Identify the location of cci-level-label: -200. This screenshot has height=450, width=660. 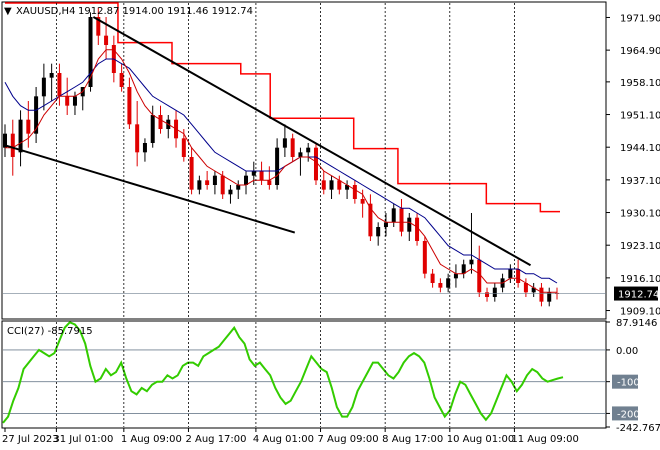
(628, 414).